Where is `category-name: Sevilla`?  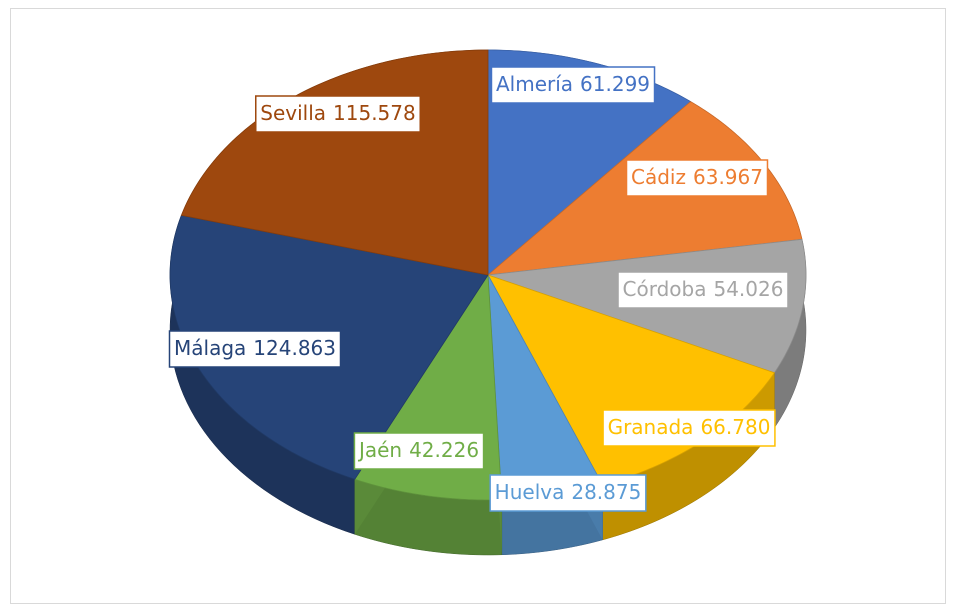 category-name: Sevilla is located at coordinates (293, 113).